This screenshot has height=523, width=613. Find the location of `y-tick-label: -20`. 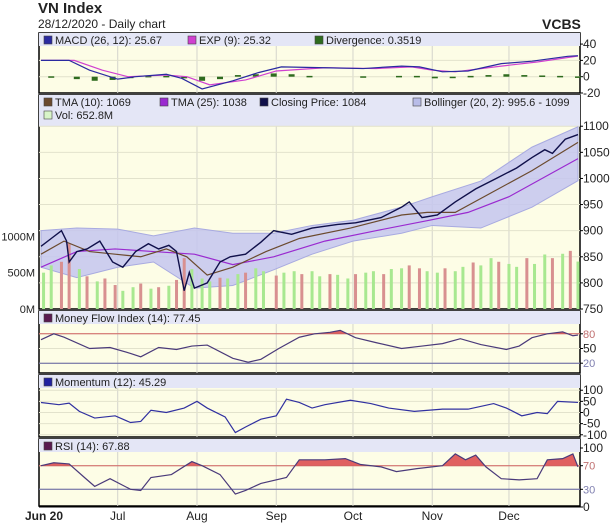

y-tick-label: -20 is located at coordinates (592, 93).